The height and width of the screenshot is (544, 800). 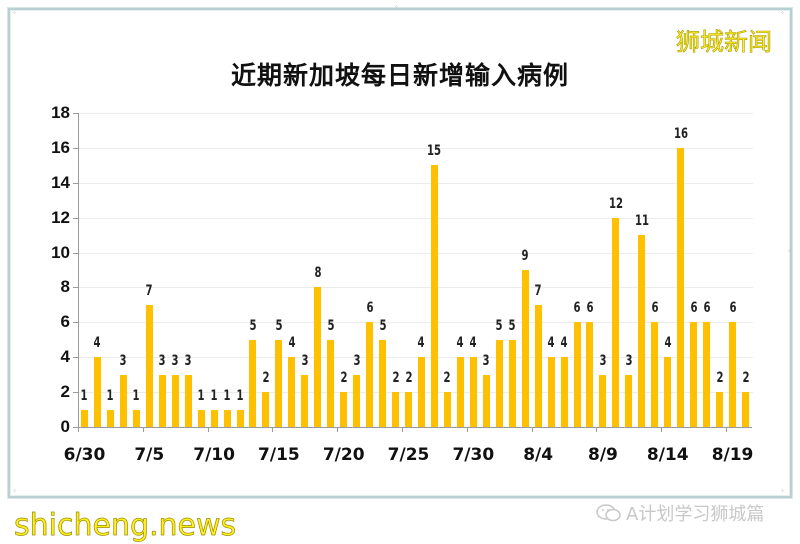 What do you see at coordinates (123, 400) in the screenshot?
I see `bar-7/3` at bounding box center [123, 400].